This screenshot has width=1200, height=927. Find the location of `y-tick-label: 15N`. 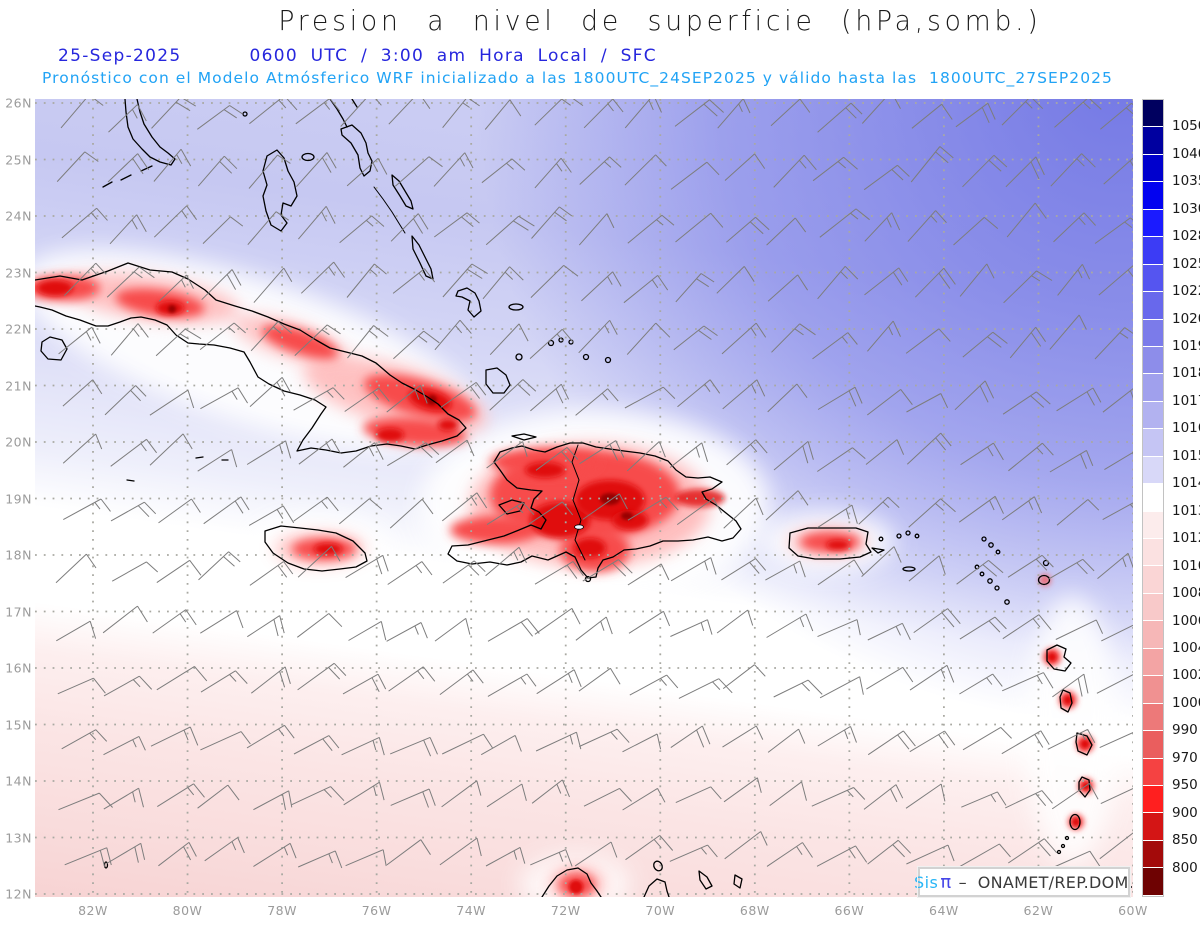

y-tick-label: 15N is located at coordinates (18, 724).